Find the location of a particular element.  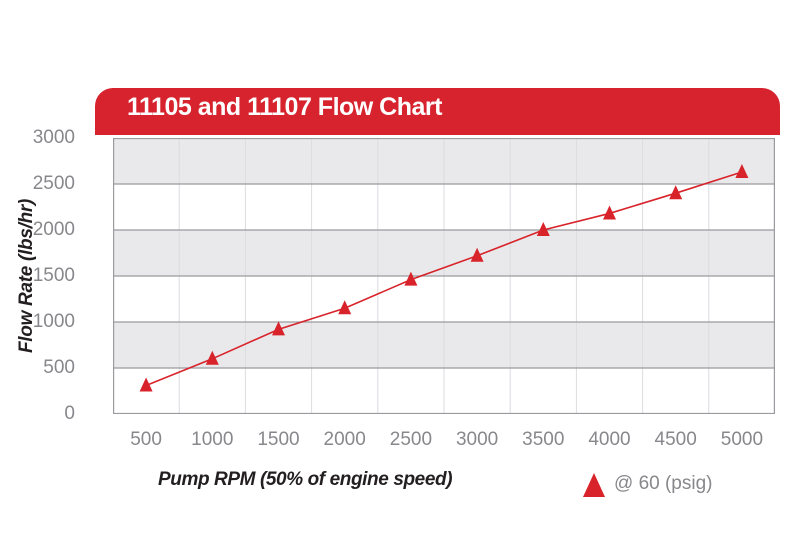

x-axis-title: Pump RPM (50% of engine speed) is located at coordinates (305, 479).